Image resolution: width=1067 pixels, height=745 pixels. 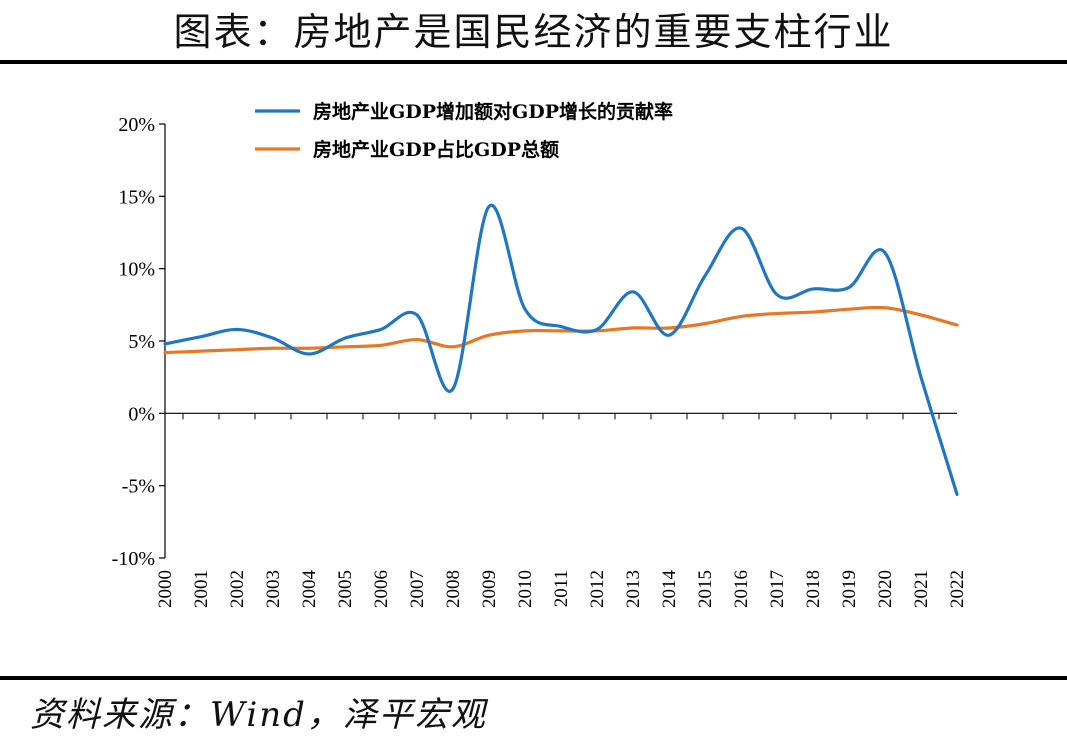 I want to click on x-tick-label: 2015, so click(x=705, y=589).